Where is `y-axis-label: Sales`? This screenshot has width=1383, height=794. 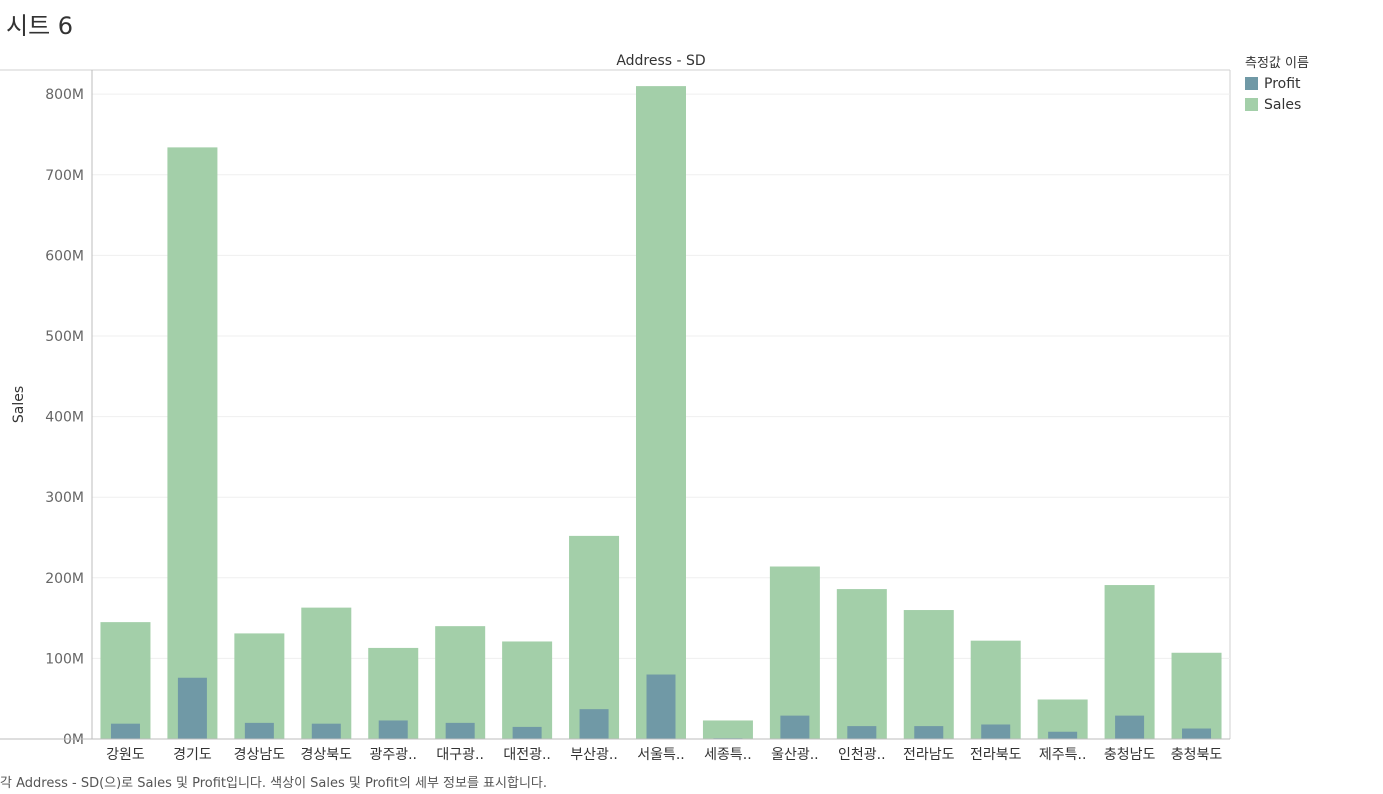 y-axis-label: Sales is located at coordinates (19, 404).